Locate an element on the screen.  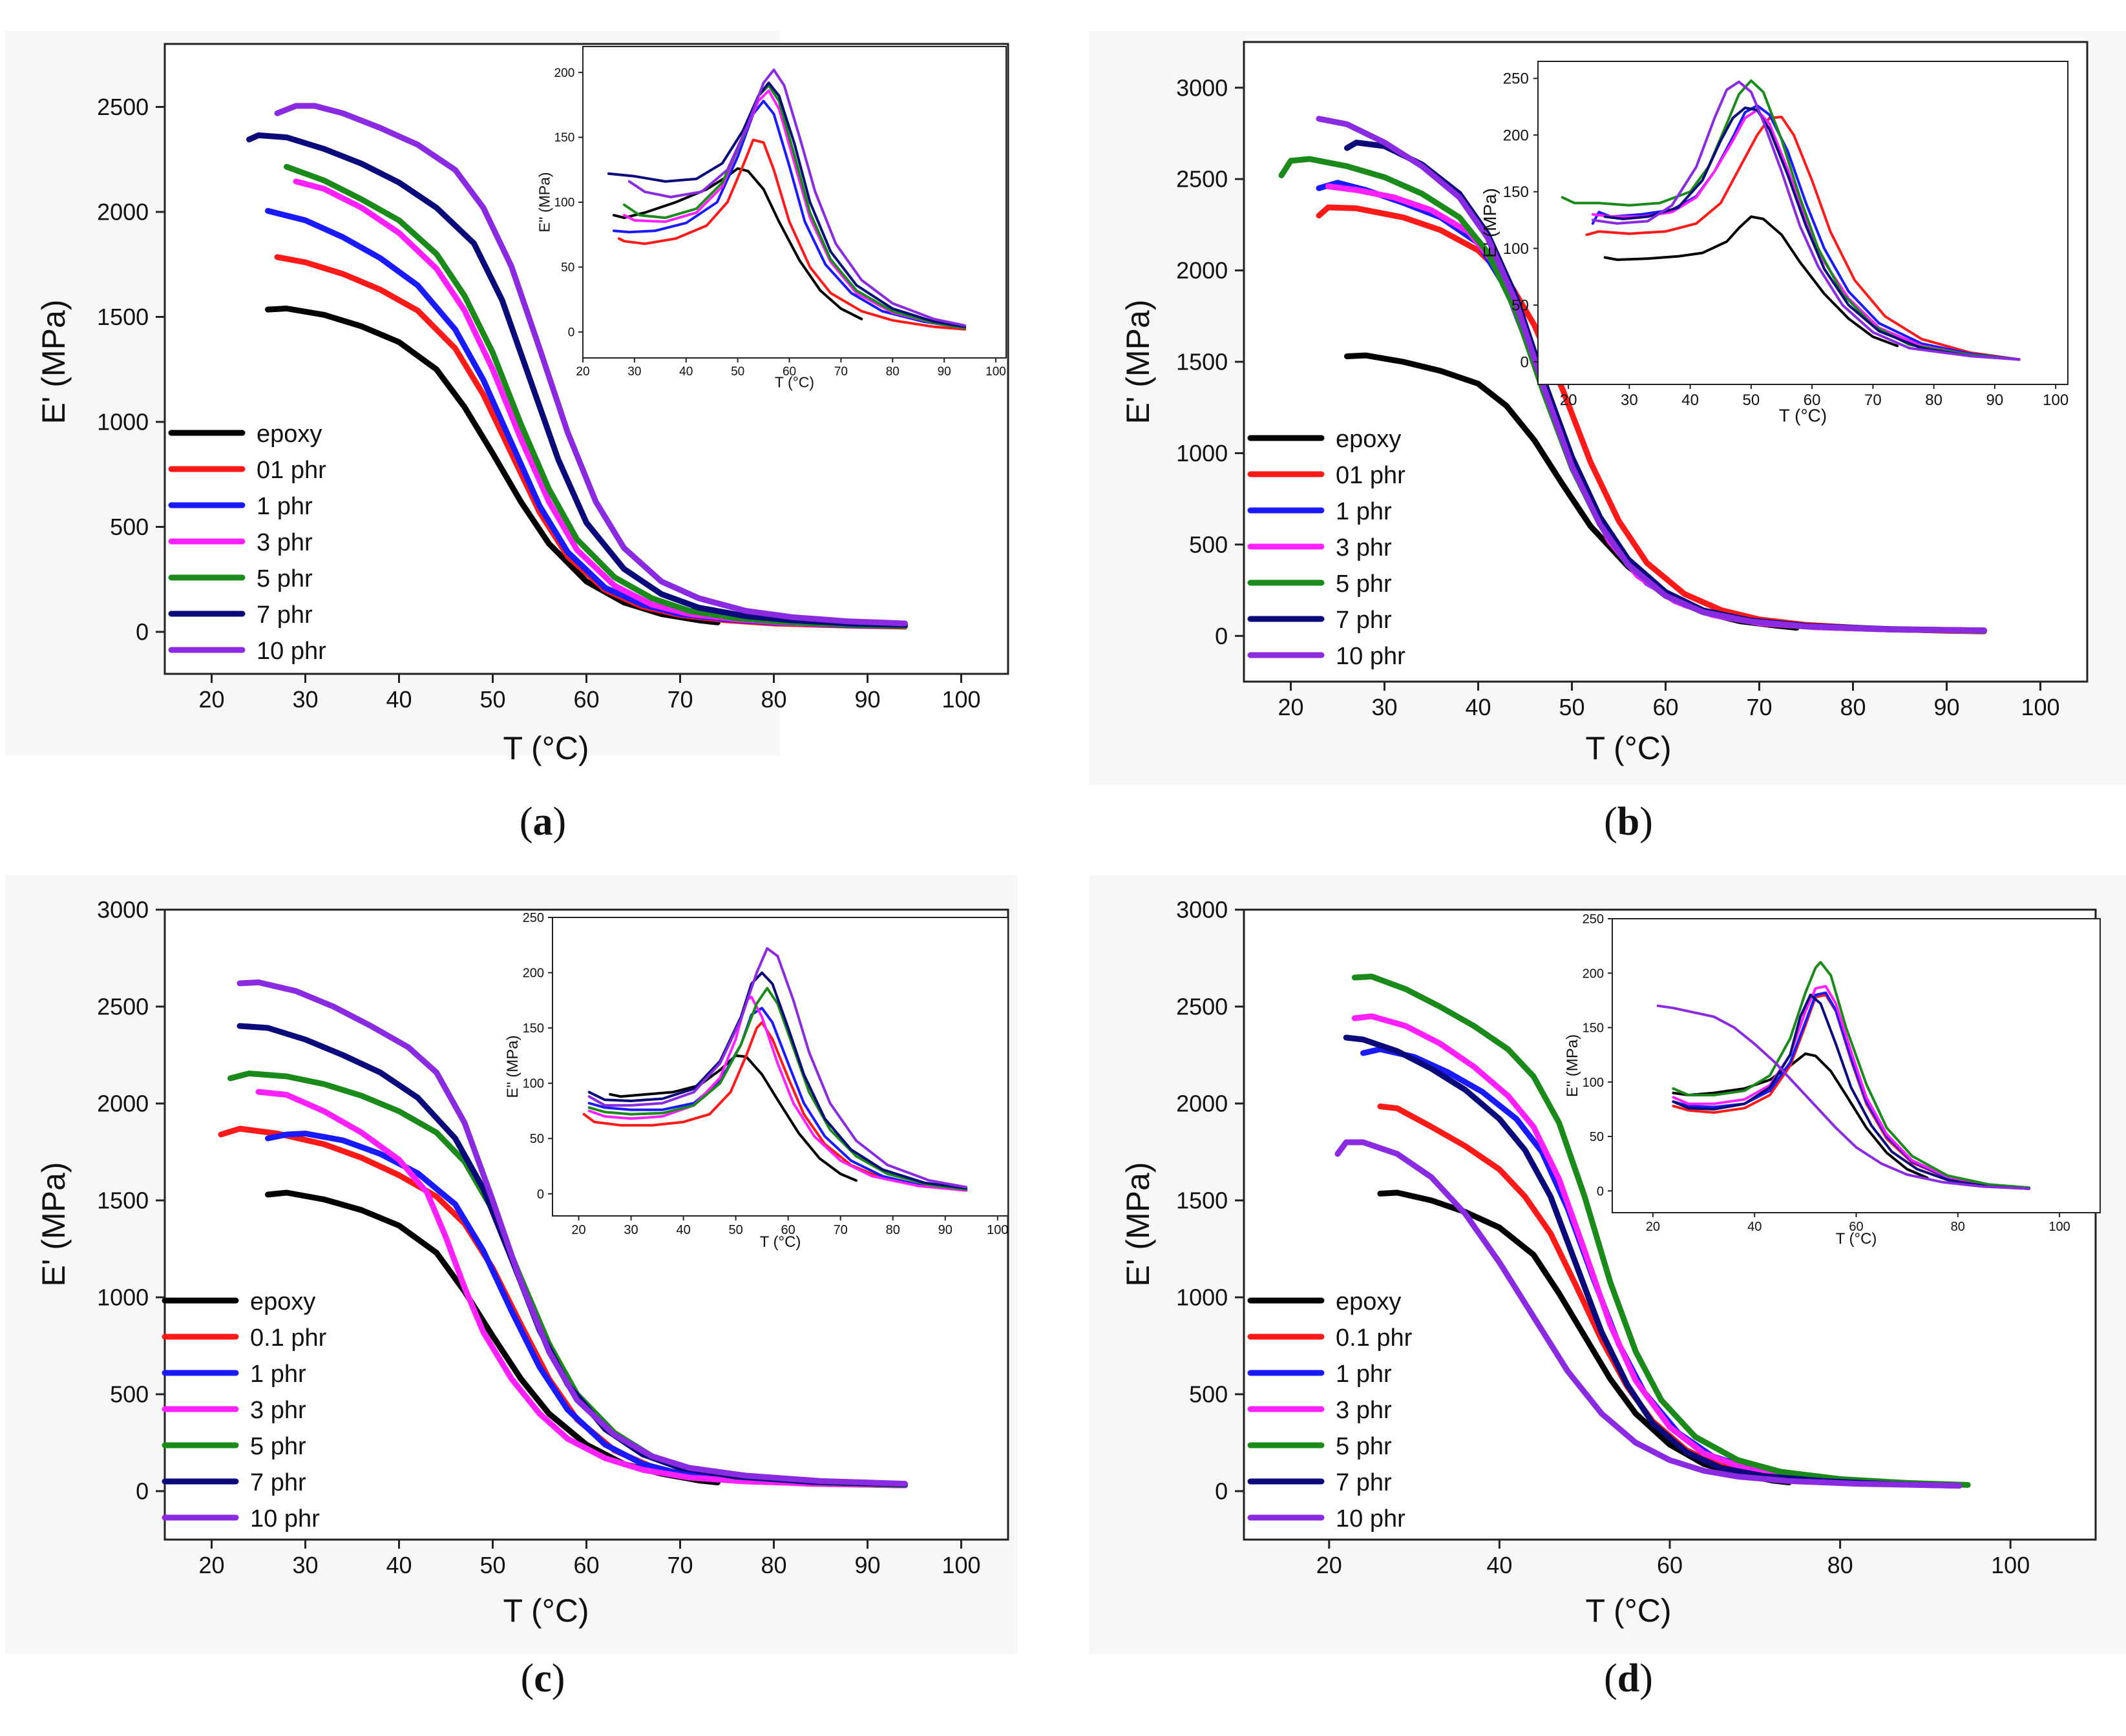
panel-c-inset-line-3-phr is located at coordinates (778, 1094).